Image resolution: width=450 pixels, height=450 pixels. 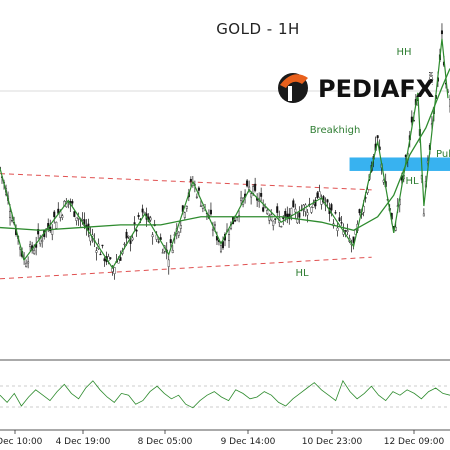 What do you see at coordinates (432, 78) in the screenshot?
I see `brand-suffix: .COM` at bounding box center [432, 78].